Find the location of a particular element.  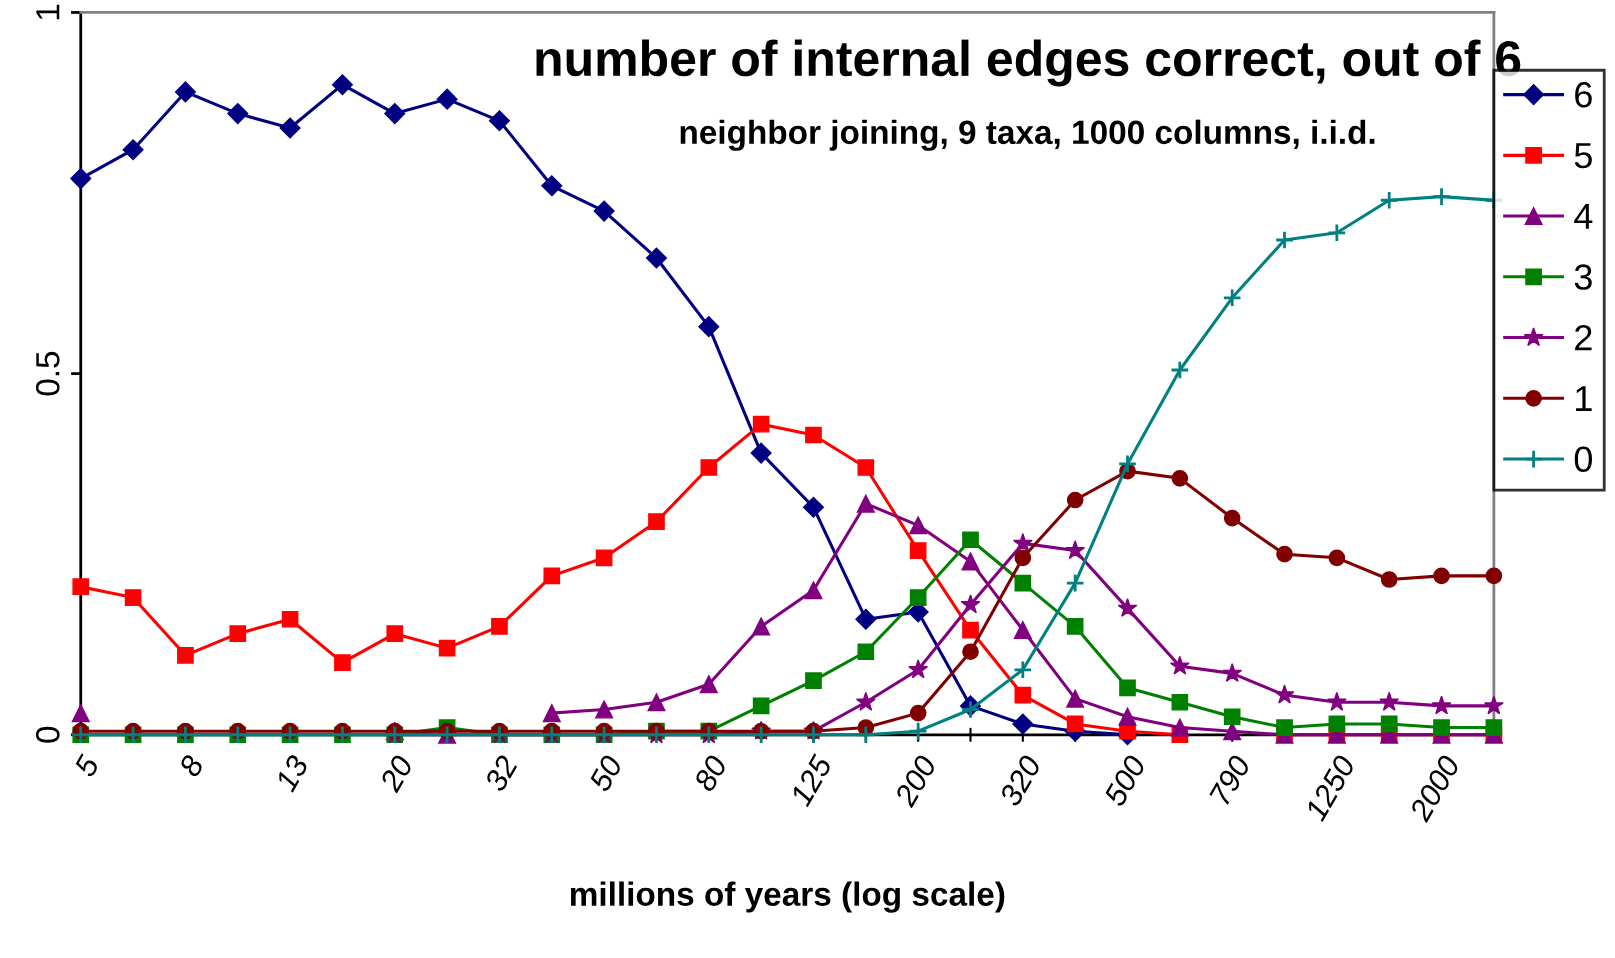

legend-label: 3 is located at coordinates (1583, 277).